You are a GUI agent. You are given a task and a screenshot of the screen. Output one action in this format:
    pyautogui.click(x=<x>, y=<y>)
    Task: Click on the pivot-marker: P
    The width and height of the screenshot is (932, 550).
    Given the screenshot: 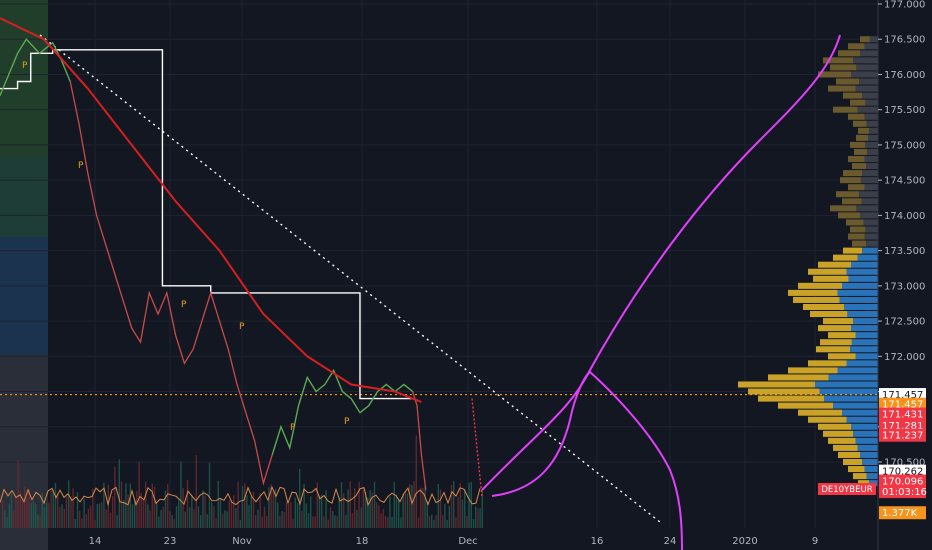 What is the action you would take?
    pyautogui.click(x=242, y=327)
    